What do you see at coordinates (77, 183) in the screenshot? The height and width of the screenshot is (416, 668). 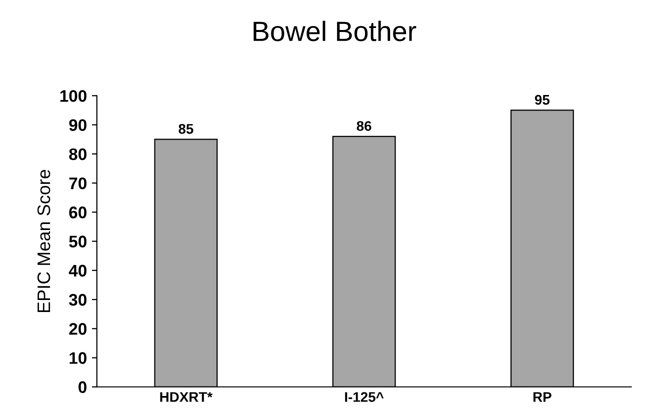 I see `y-tick-label: 70` at bounding box center [77, 183].